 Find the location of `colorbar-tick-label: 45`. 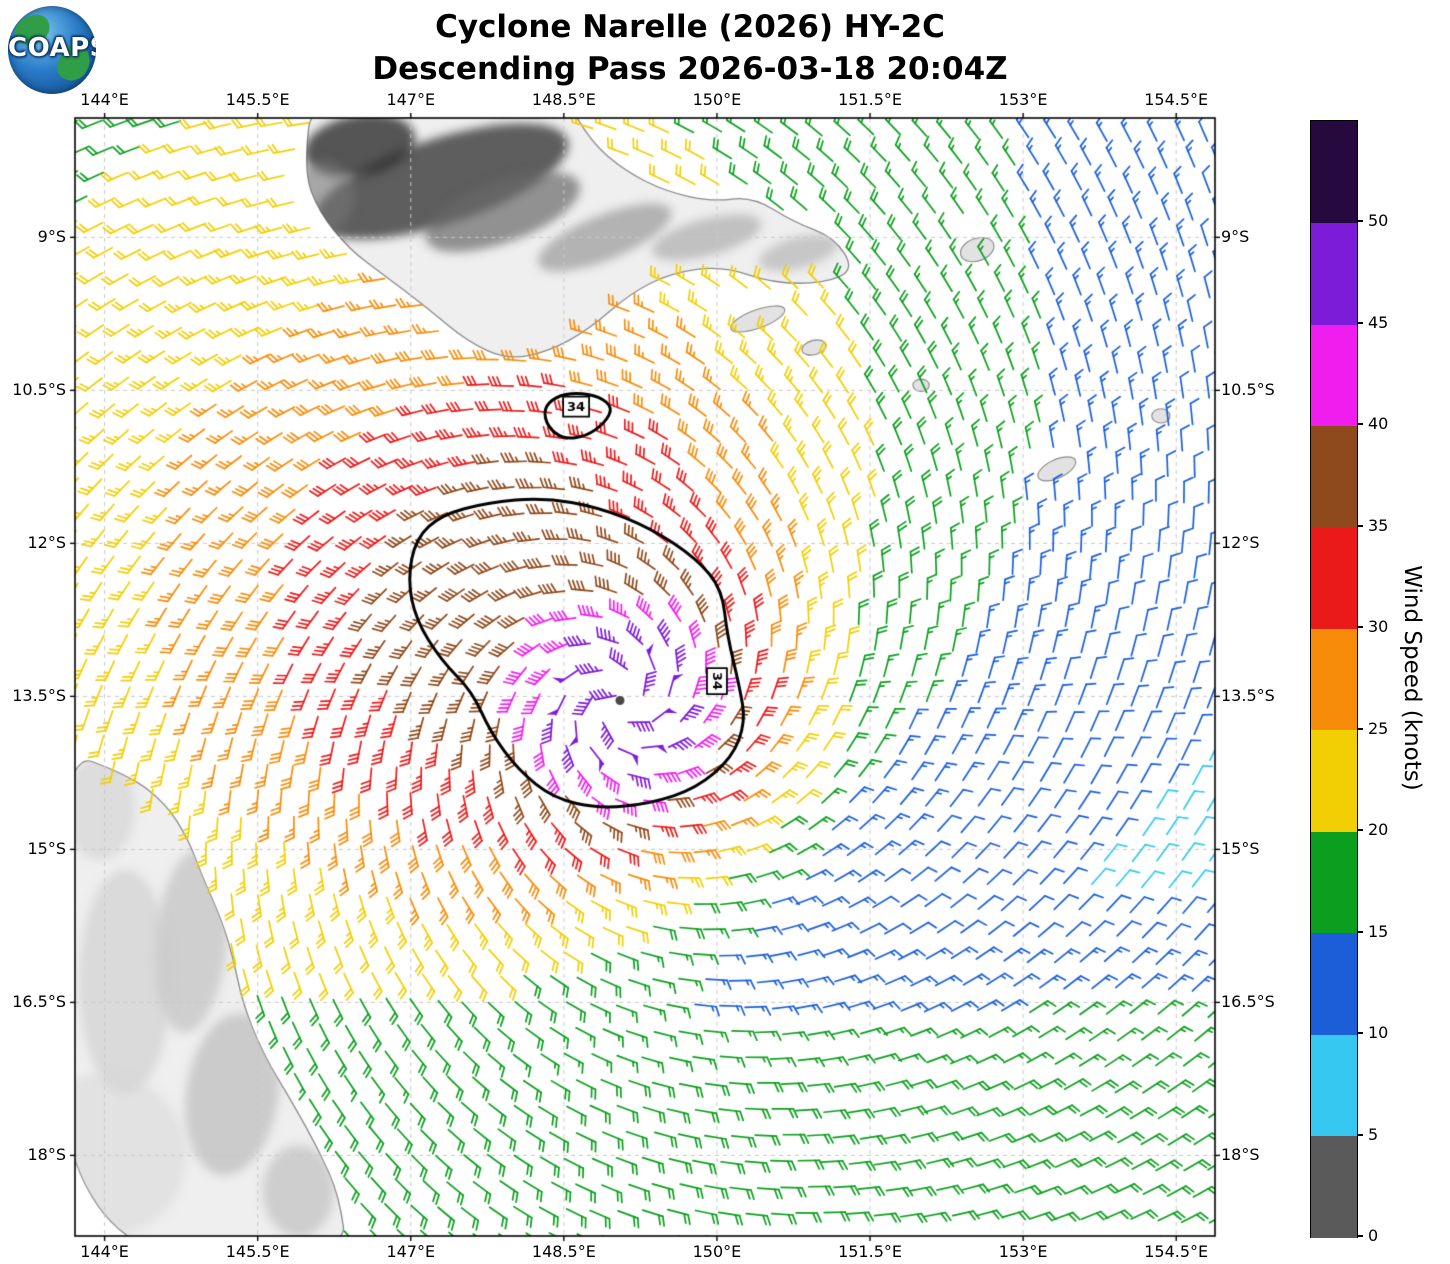

colorbar-tick-label: 45 is located at coordinates (1378, 322).